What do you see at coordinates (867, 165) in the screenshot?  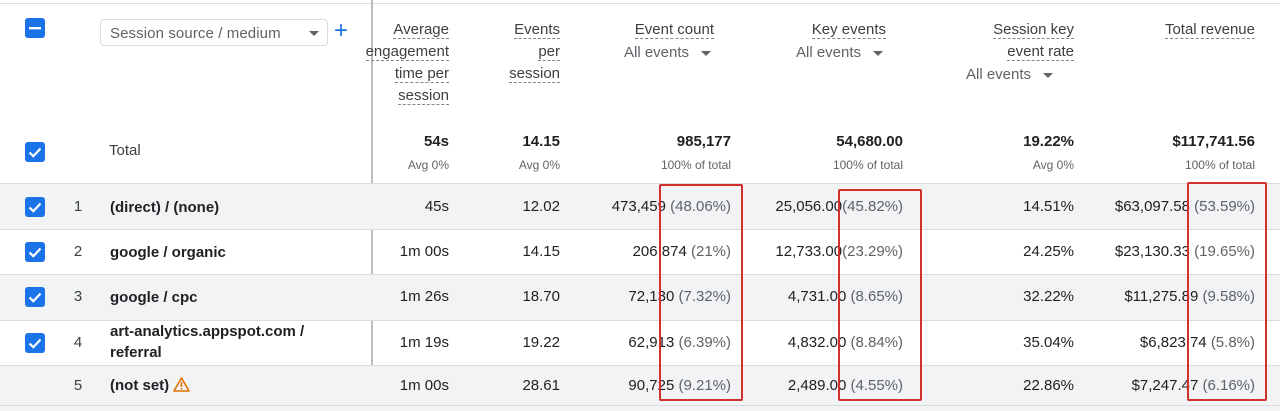 I see `total-key-events-sub: 100% of total` at bounding box center [867, 165].